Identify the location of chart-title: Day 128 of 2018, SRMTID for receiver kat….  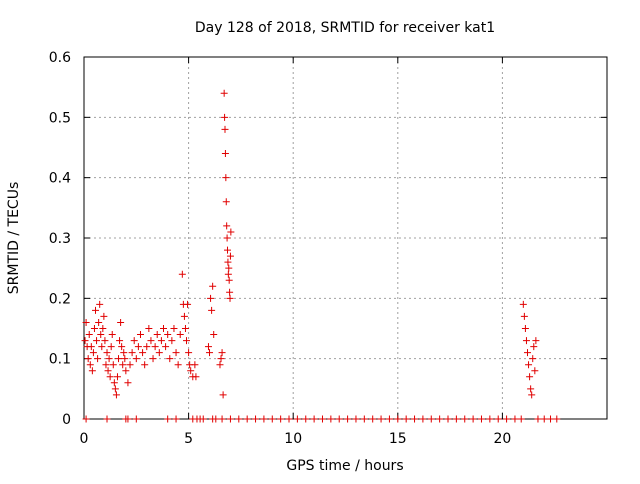
(345, 28).